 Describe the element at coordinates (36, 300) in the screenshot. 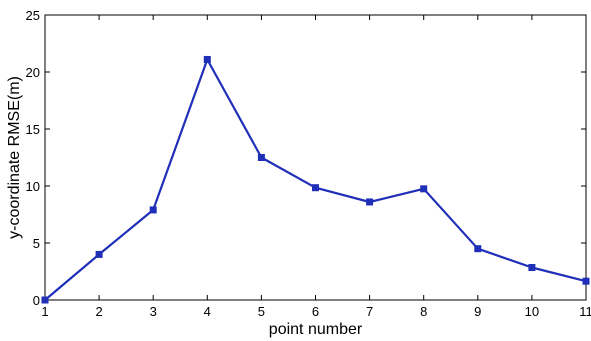

I see `y-tick-label: 0` at that location.